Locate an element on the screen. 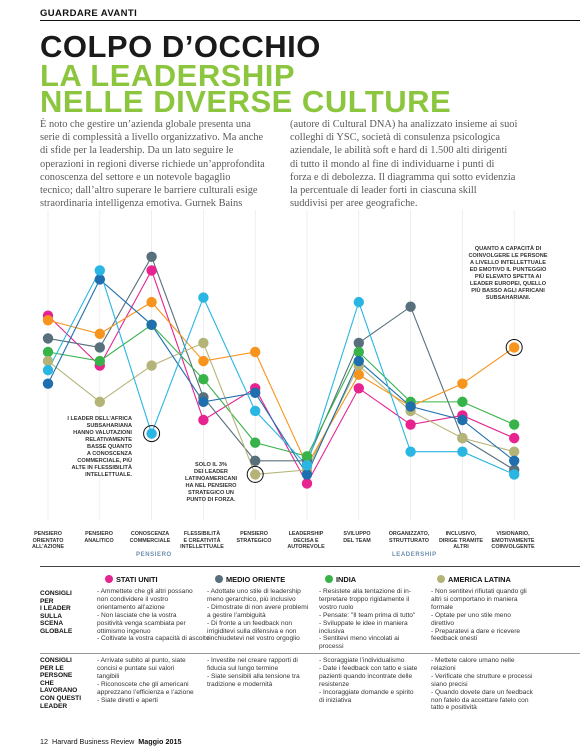 This screenshot has height=752, width=580. legend-india: INDIA is located at coordinates (340, 579).